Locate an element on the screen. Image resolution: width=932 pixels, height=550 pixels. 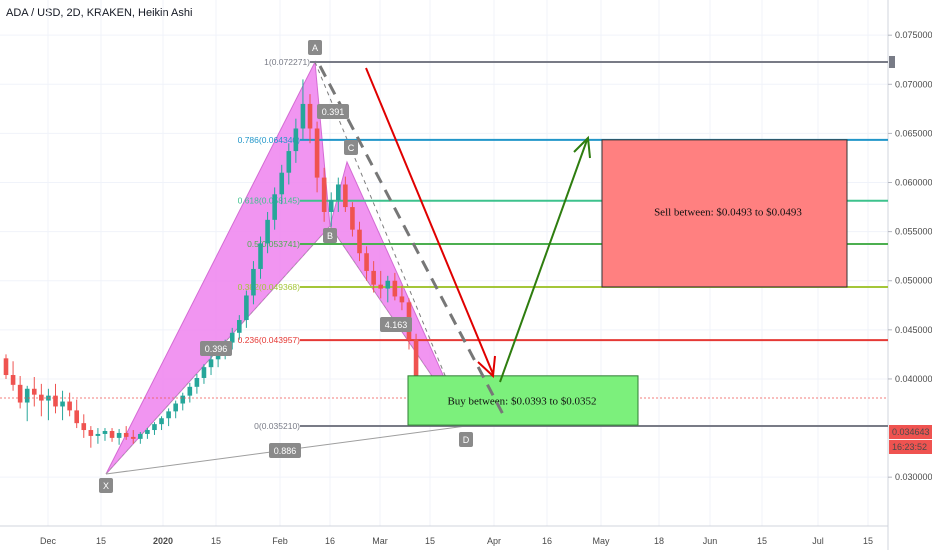
time-tick-label: Feb is located at coordinates (280, 541).